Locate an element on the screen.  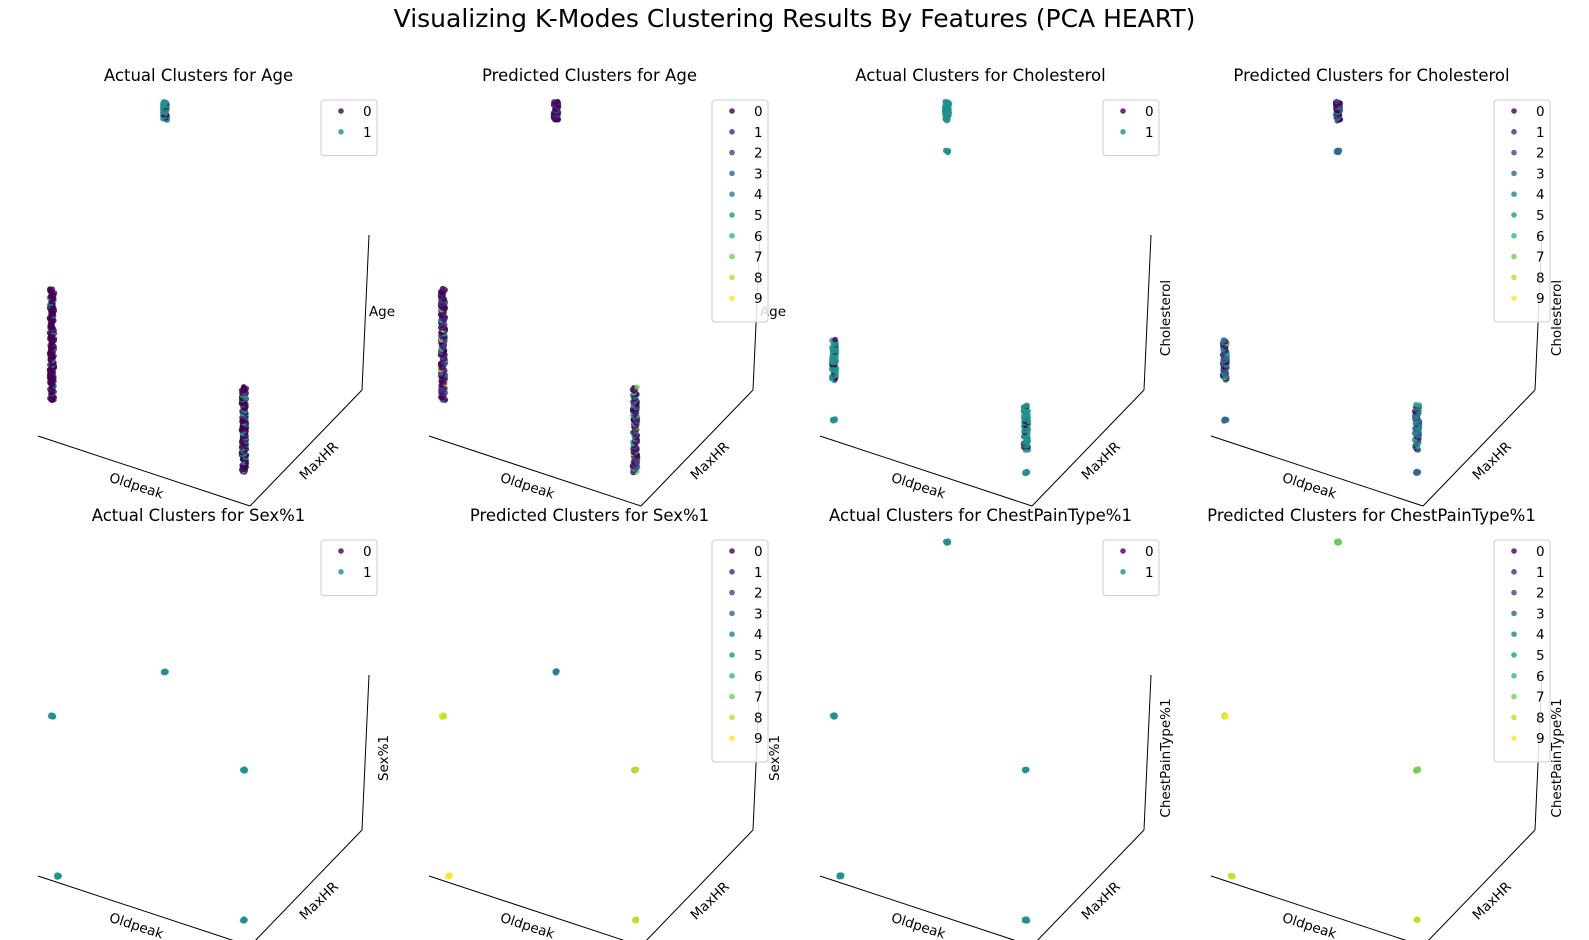
subplot-title: Actual Clusters for Sex%1 is located at coordinates (198, 515).